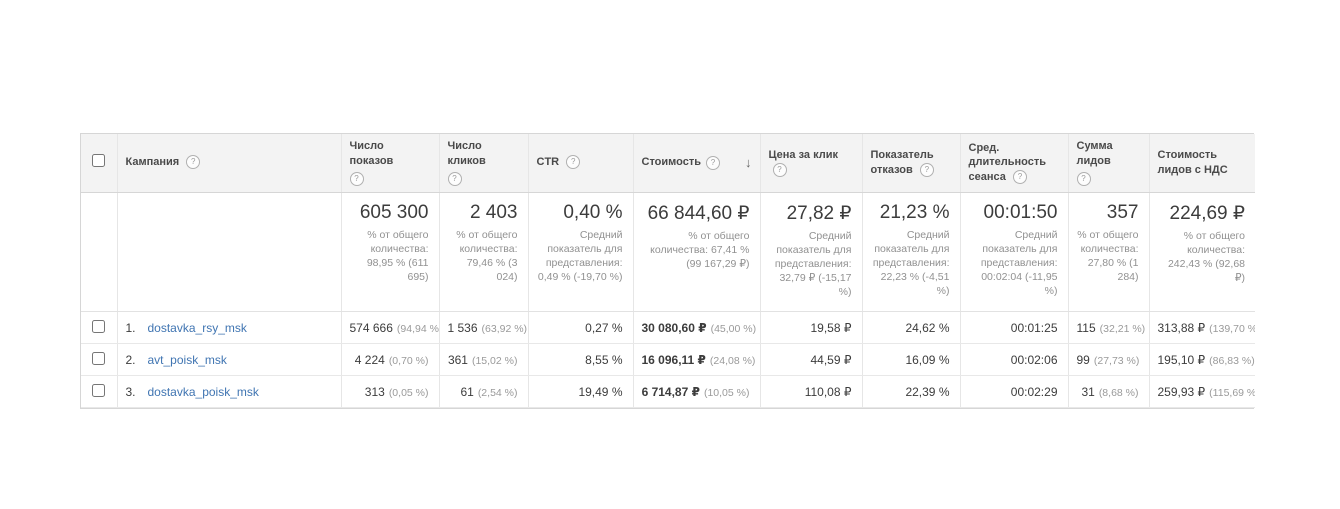 The image size is (1340, 509). Describe the element at coordinates (494, 360) in the screenshot. I see `percent-of-total: (15,02 %)` at that location.